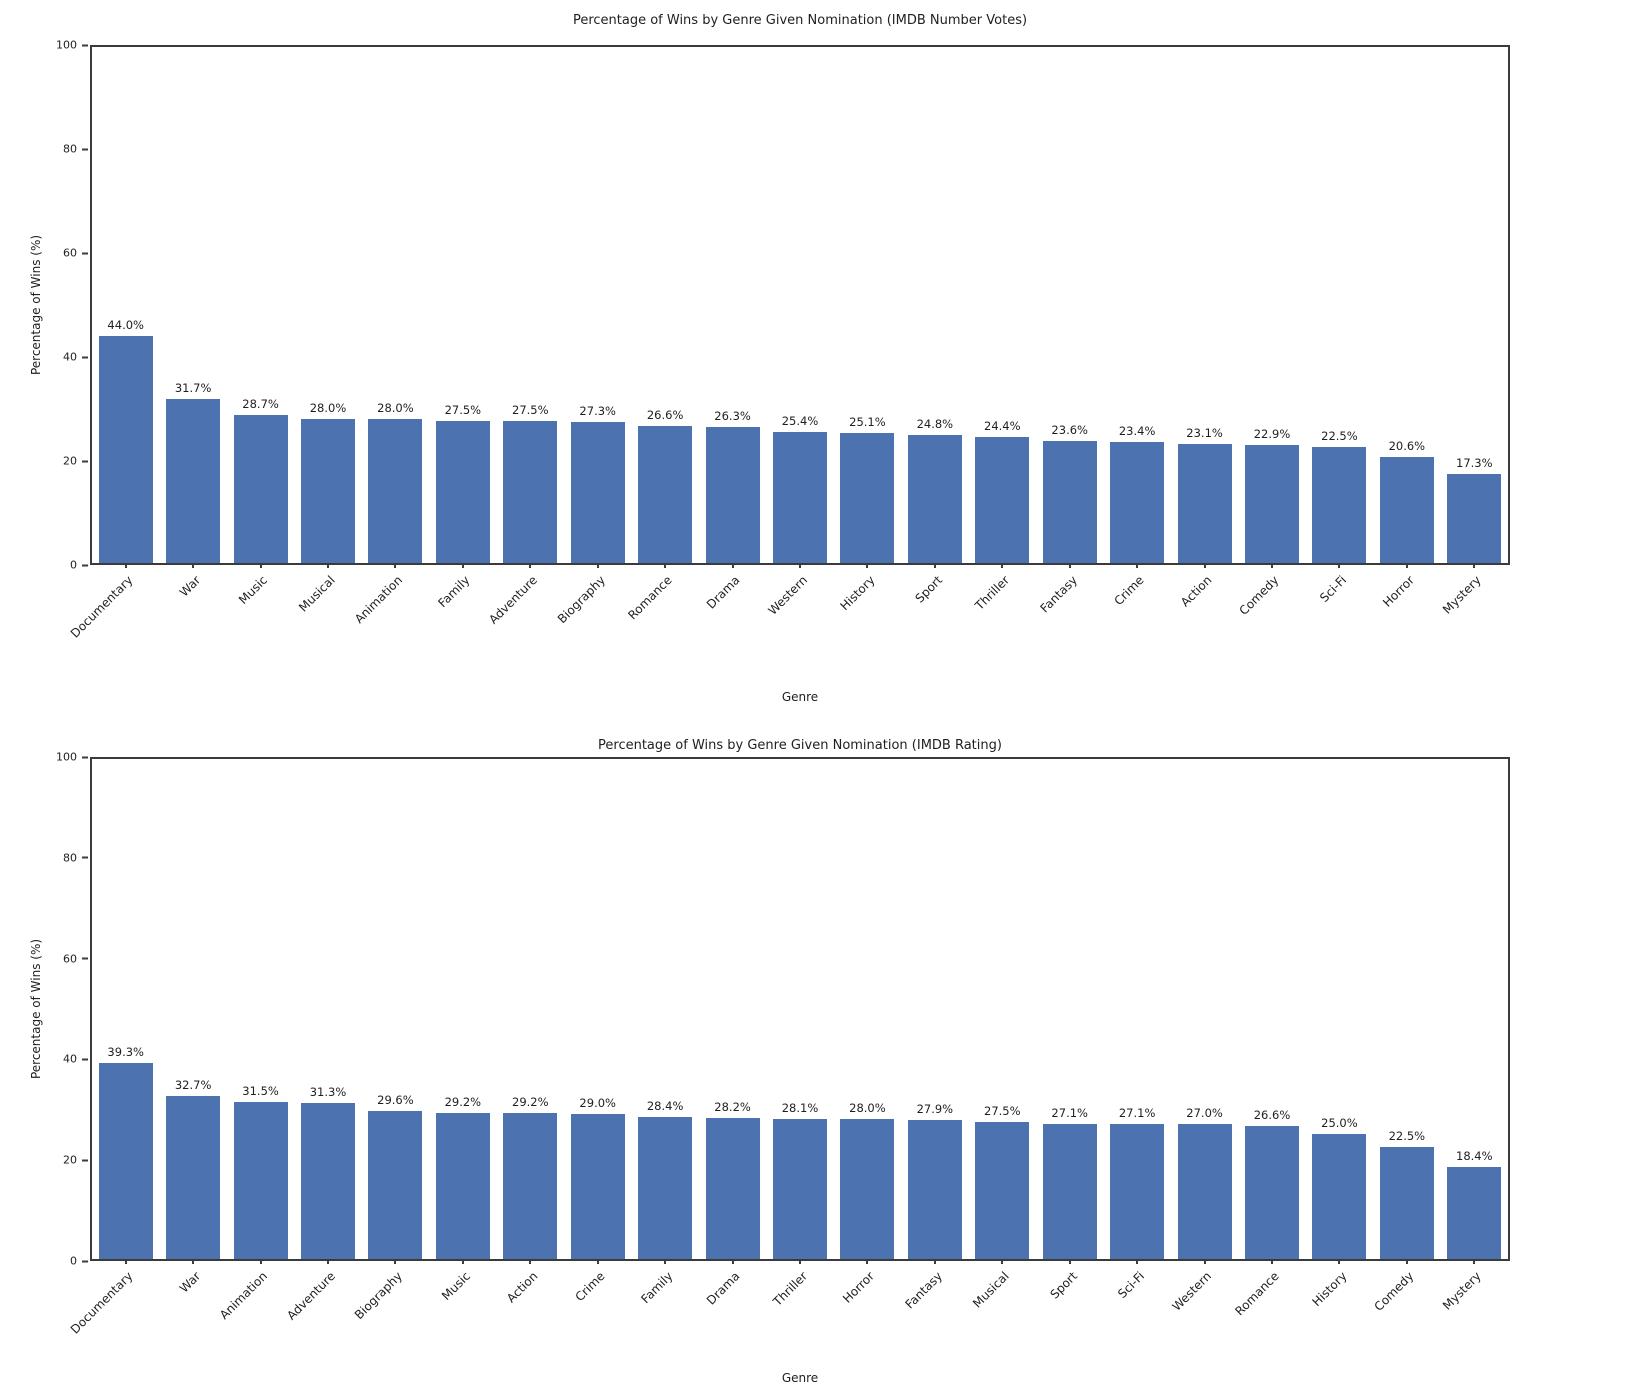 The image size is (1626, 1398). What do you see at coordinates (260, 1090) in the screenshot?
I see `bar-value-label: 31.5%` at bounding box center [260, 1090].